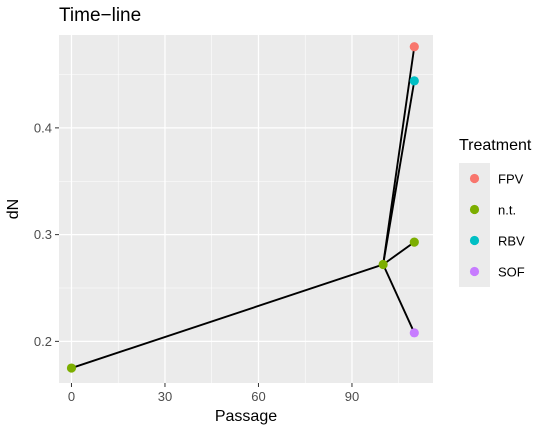 The height and width of the screenshot is (433, 550). What do you see at coordinates (511, 272) in the screenshot?
I see `legend-label: SOF` at bounding box center [511, 272].